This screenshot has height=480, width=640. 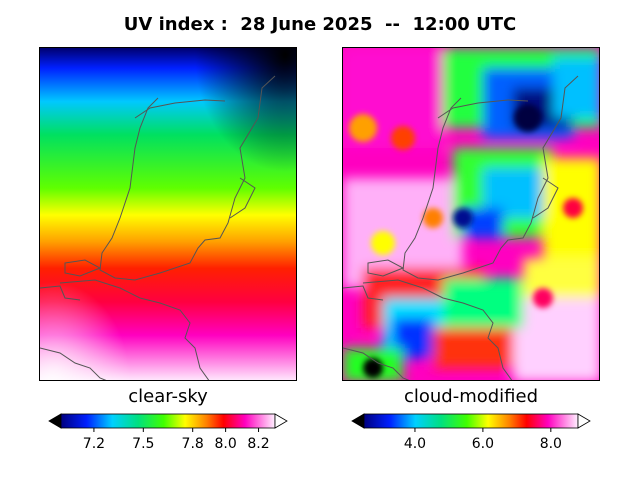 What do you see at coordinates (225, 444) in the screenshot?
I see `clear-sky-colorbar-tick-label: 8.0` at bounding box center [225, 444].